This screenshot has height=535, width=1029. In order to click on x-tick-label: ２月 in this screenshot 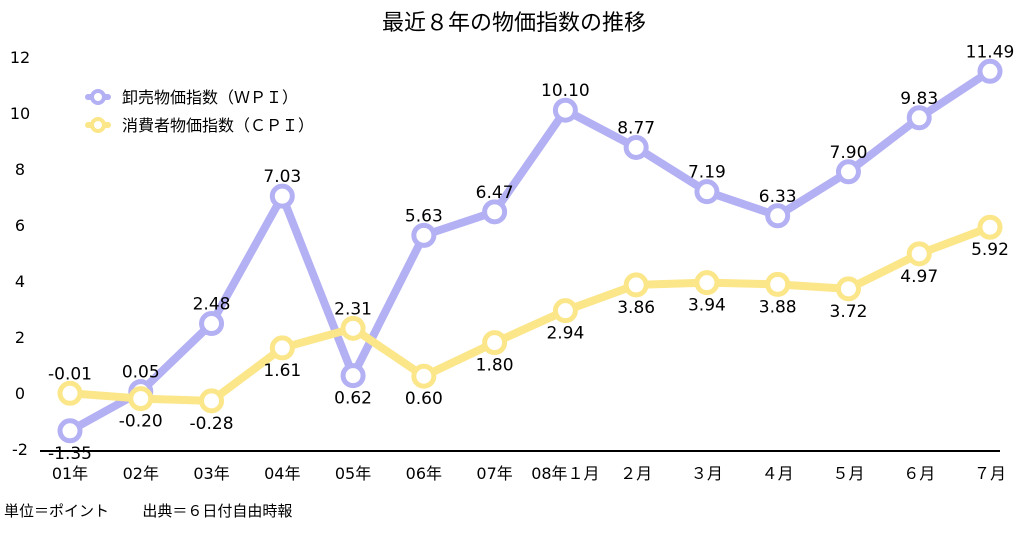, I will do `click(636, 473)`.